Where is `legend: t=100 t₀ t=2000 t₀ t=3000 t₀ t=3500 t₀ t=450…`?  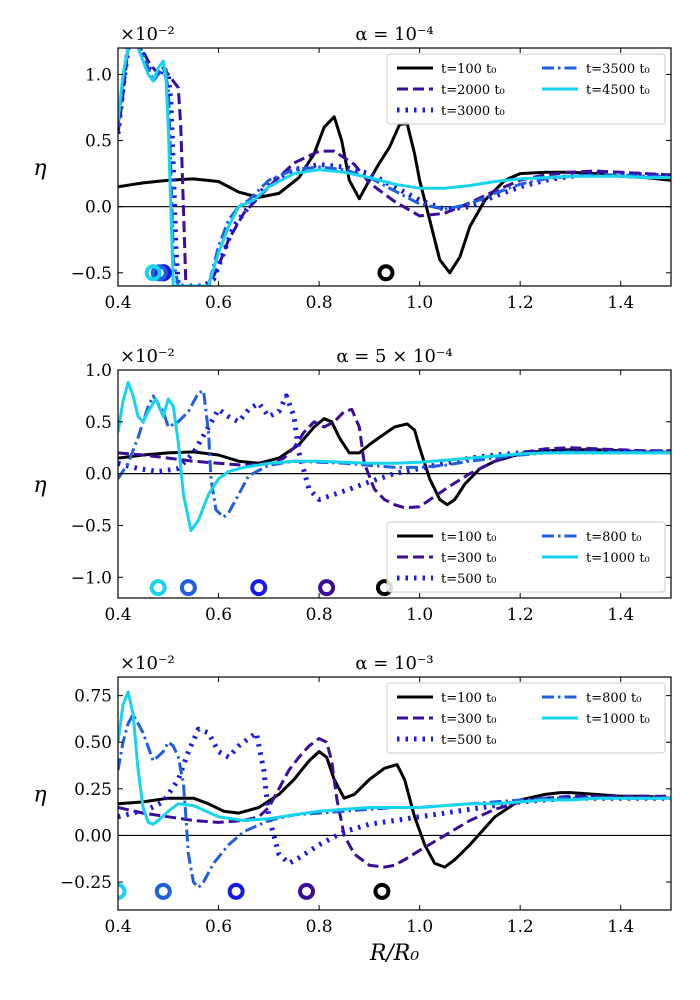 legend: t=100 t₀ t=2000 t₀ t=3000 t₀ t=3500 t₀ t=450… is located at coordinates (526, 89).